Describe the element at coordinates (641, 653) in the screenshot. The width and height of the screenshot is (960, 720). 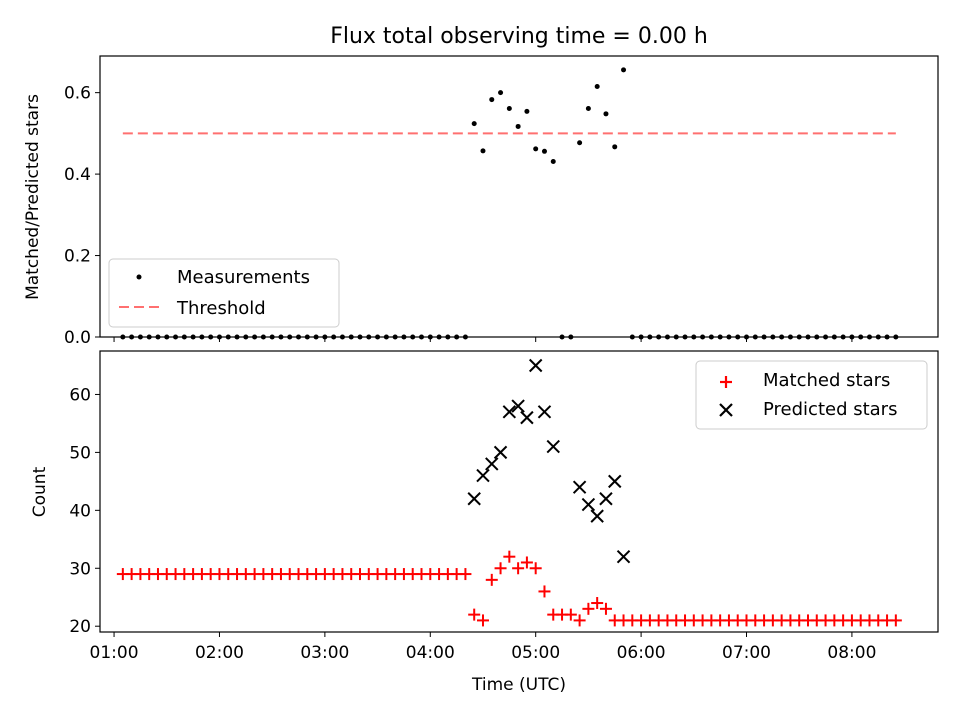
I see `x-tick-label: 06:00` at that location.